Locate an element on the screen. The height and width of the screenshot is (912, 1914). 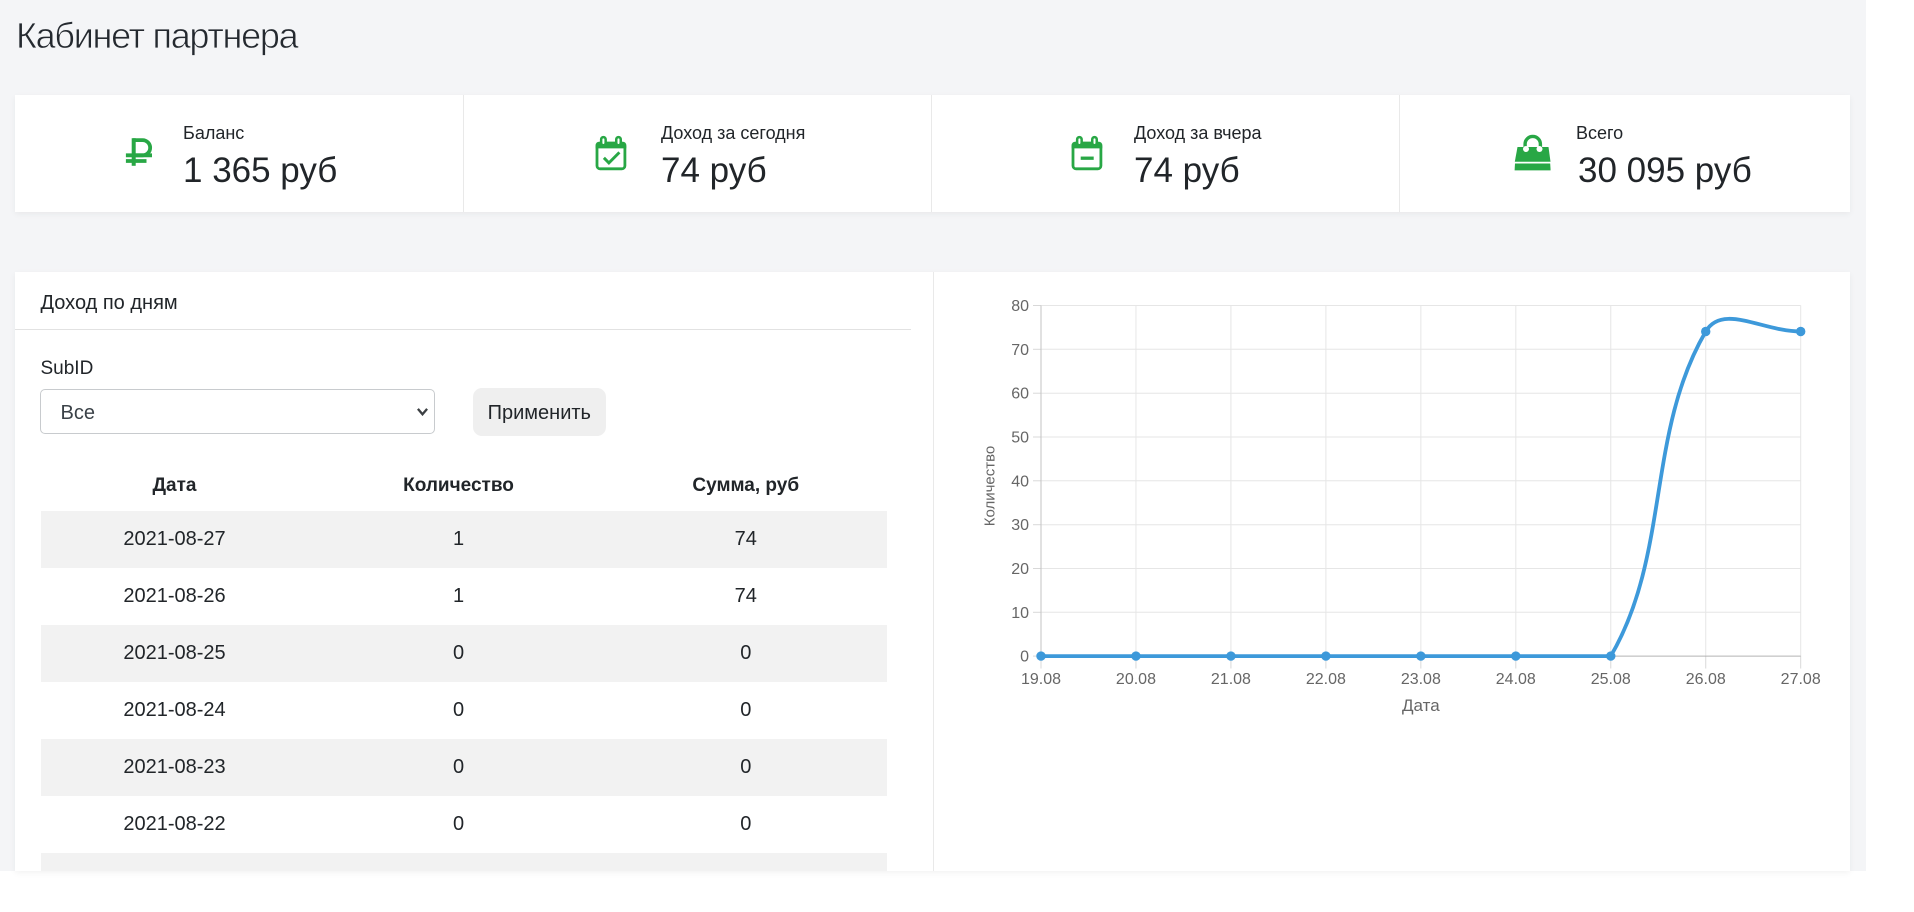
svg-text: 21.08 is located at coordinates (1231, 679).